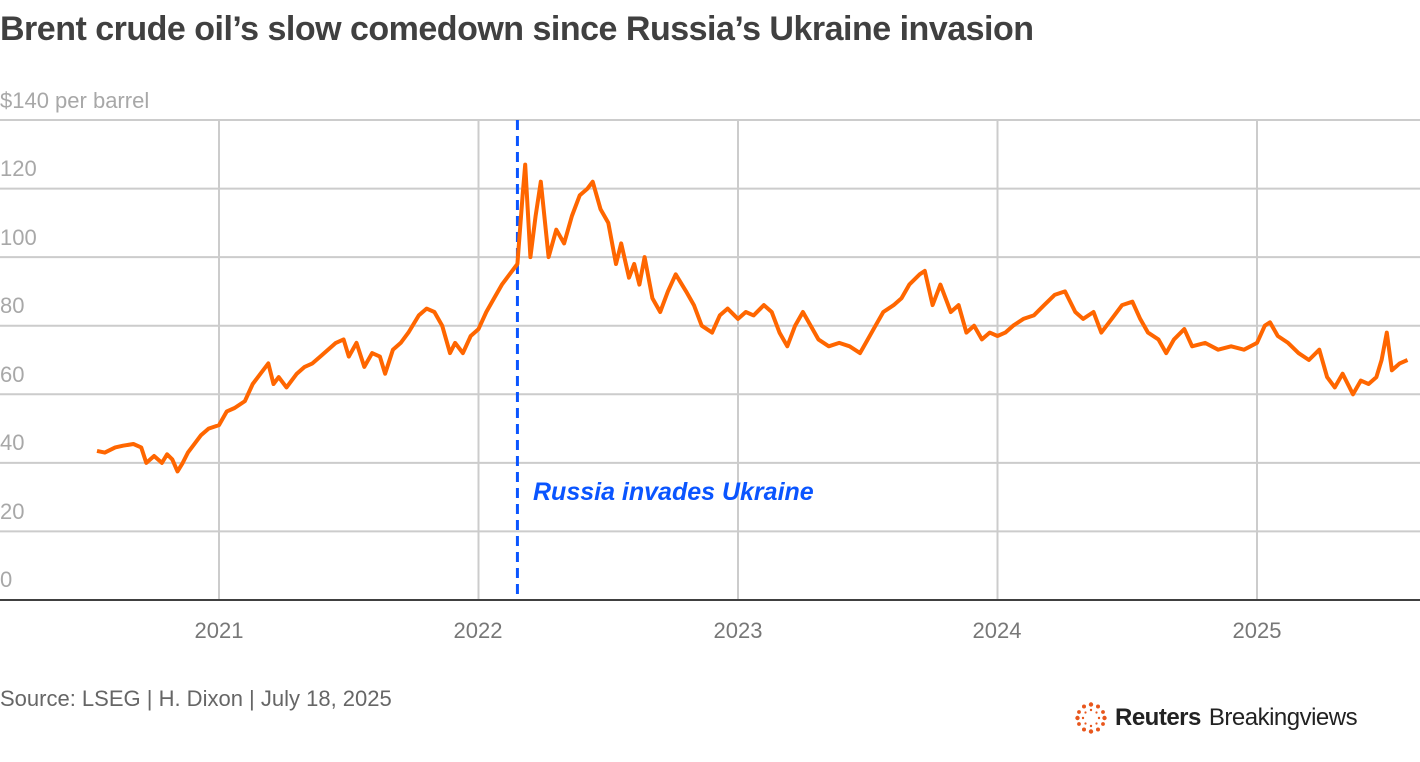  I want to click on y-axis-unit-label: $140 per barrel, so click(75, 100).